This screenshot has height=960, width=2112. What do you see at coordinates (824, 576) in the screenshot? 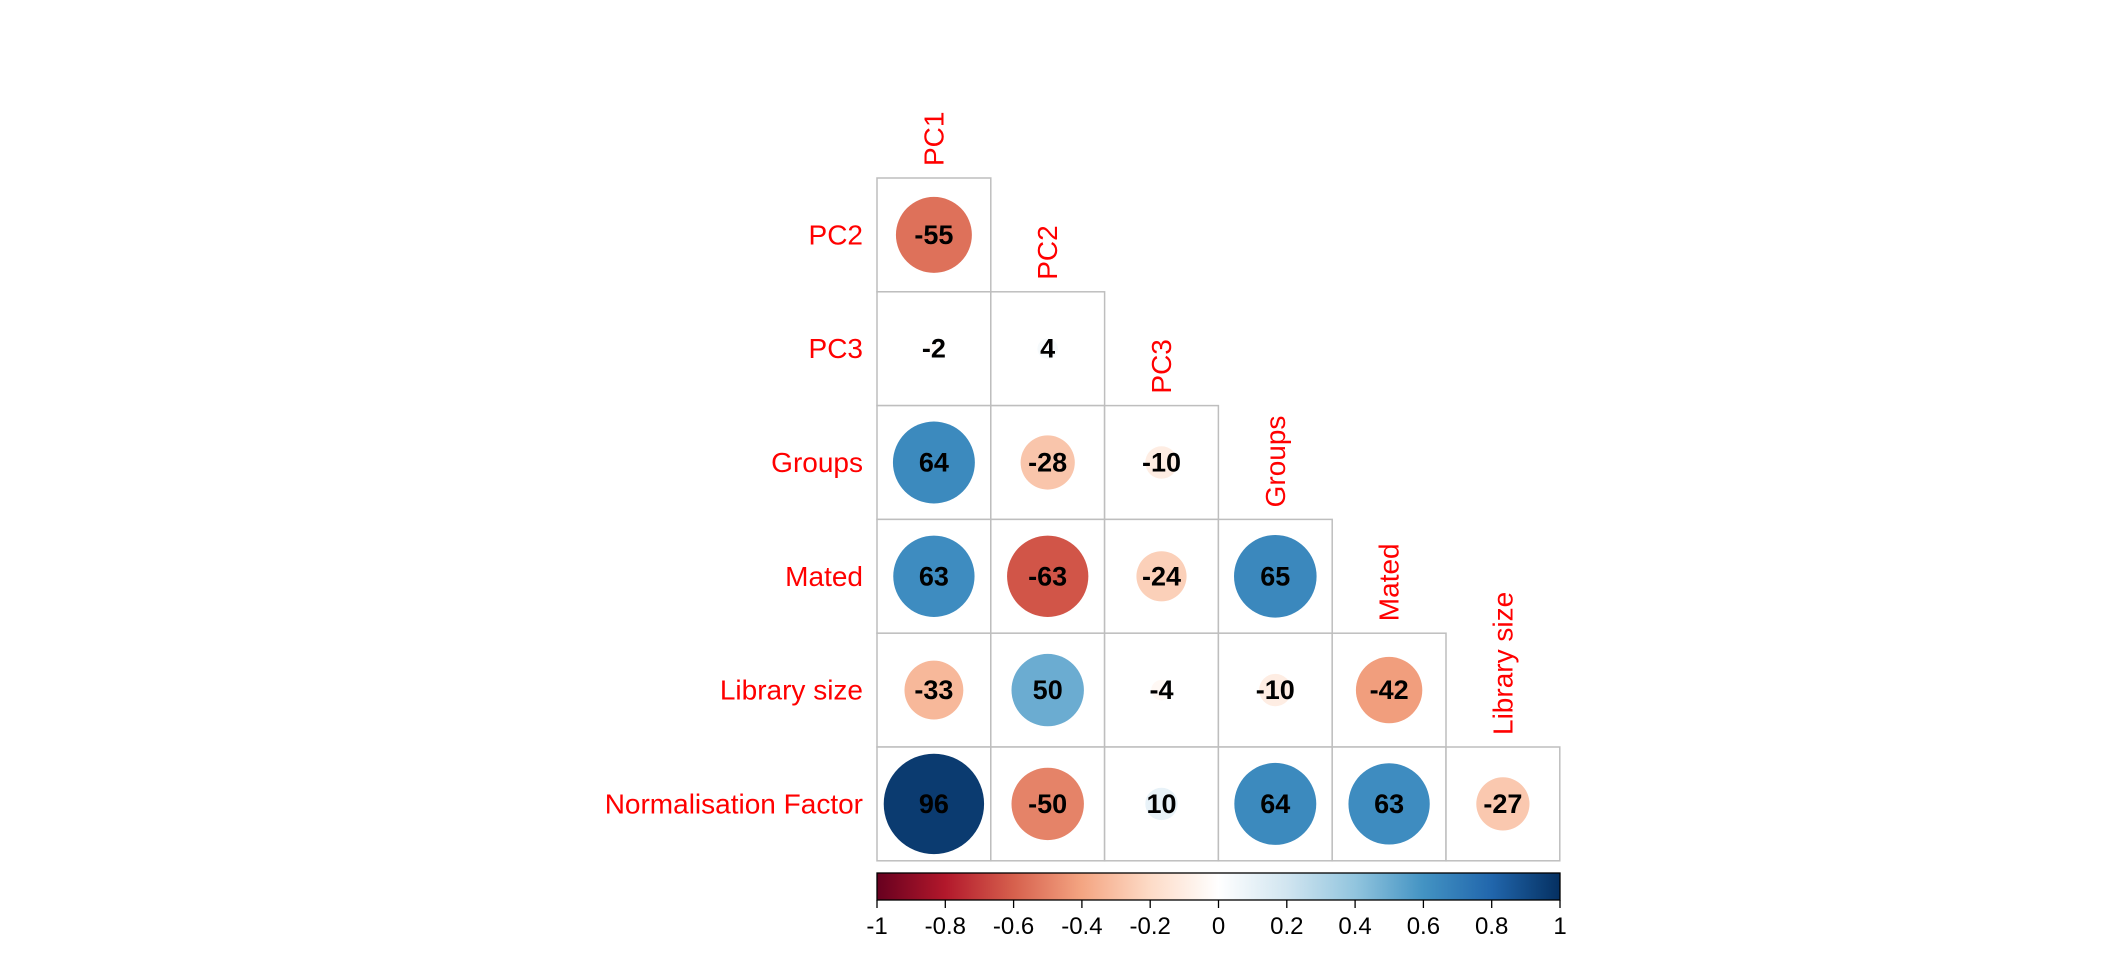
I see `row-label-mated: Mated` at bounding box center [824, 576].